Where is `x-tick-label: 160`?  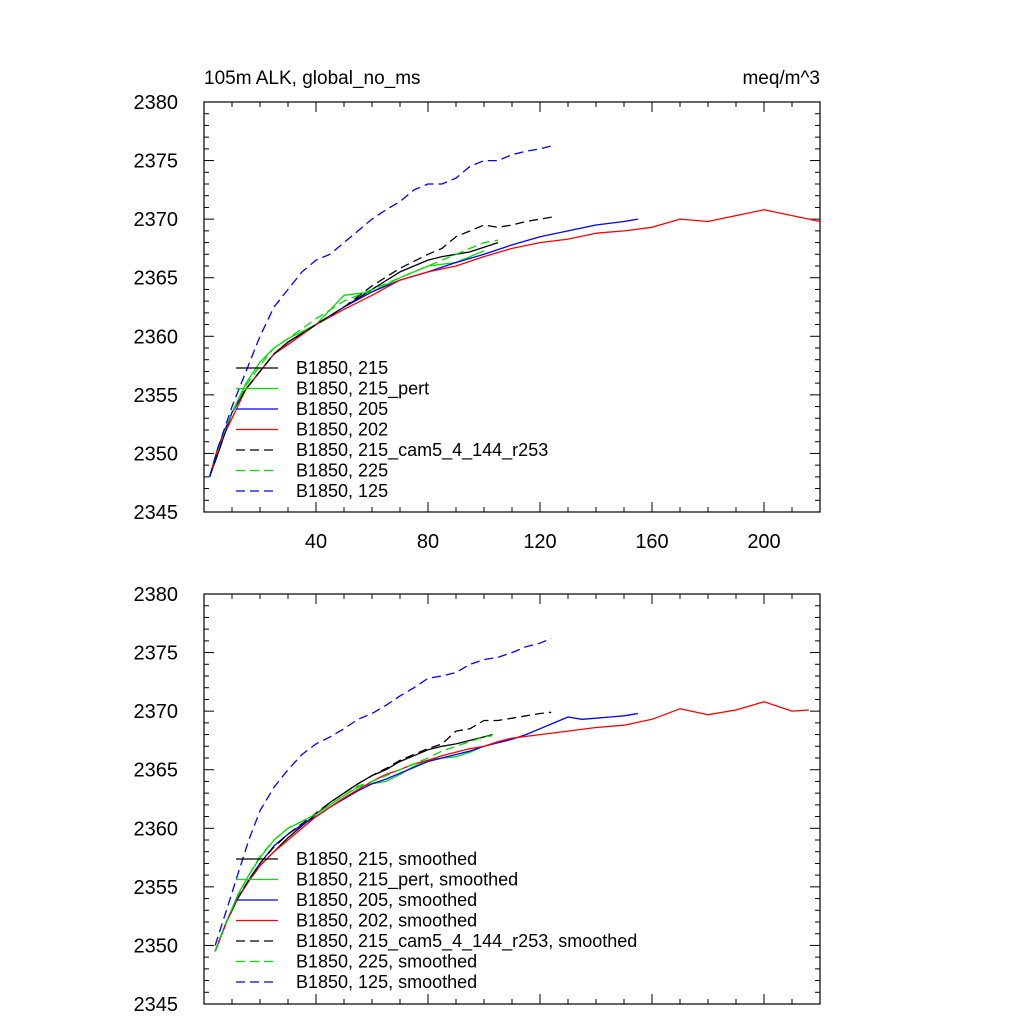
x-tick-label: 160 is located at coordinates (651, 542).